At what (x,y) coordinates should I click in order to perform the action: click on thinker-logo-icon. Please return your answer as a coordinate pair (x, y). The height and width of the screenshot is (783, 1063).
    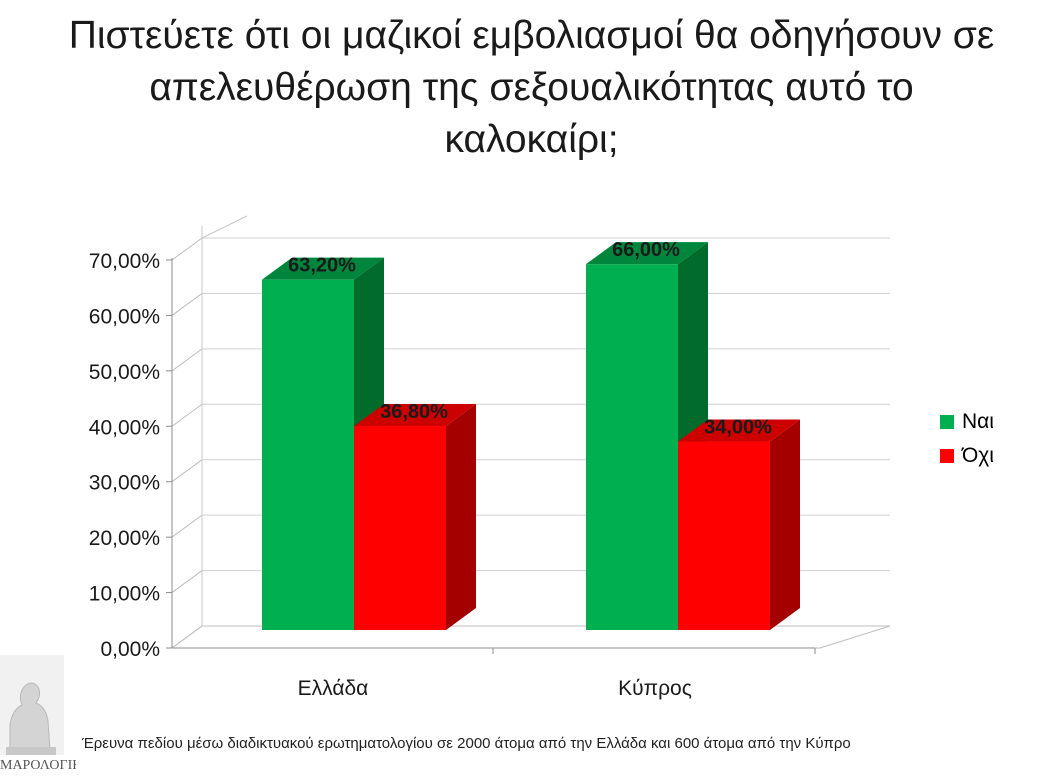
    Looking at the image, I should click on (32, 705).